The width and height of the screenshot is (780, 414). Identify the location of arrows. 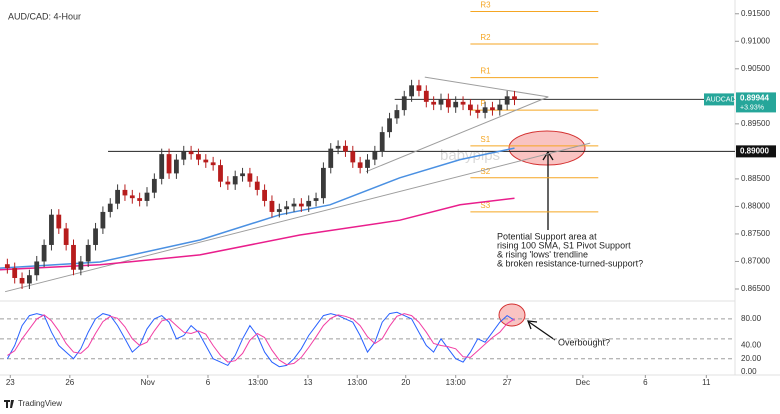
(541, 245).